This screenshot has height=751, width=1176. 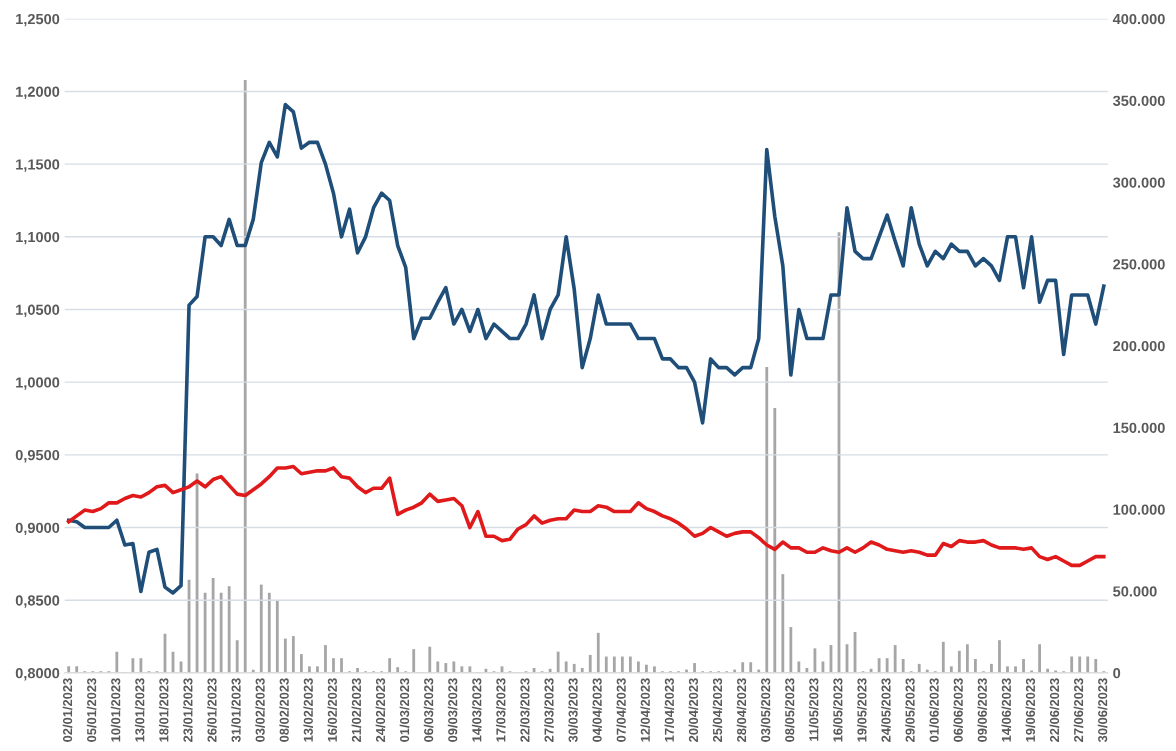 I want to click on y2-tick-label: 300.000, so click(x=1138, y=182).